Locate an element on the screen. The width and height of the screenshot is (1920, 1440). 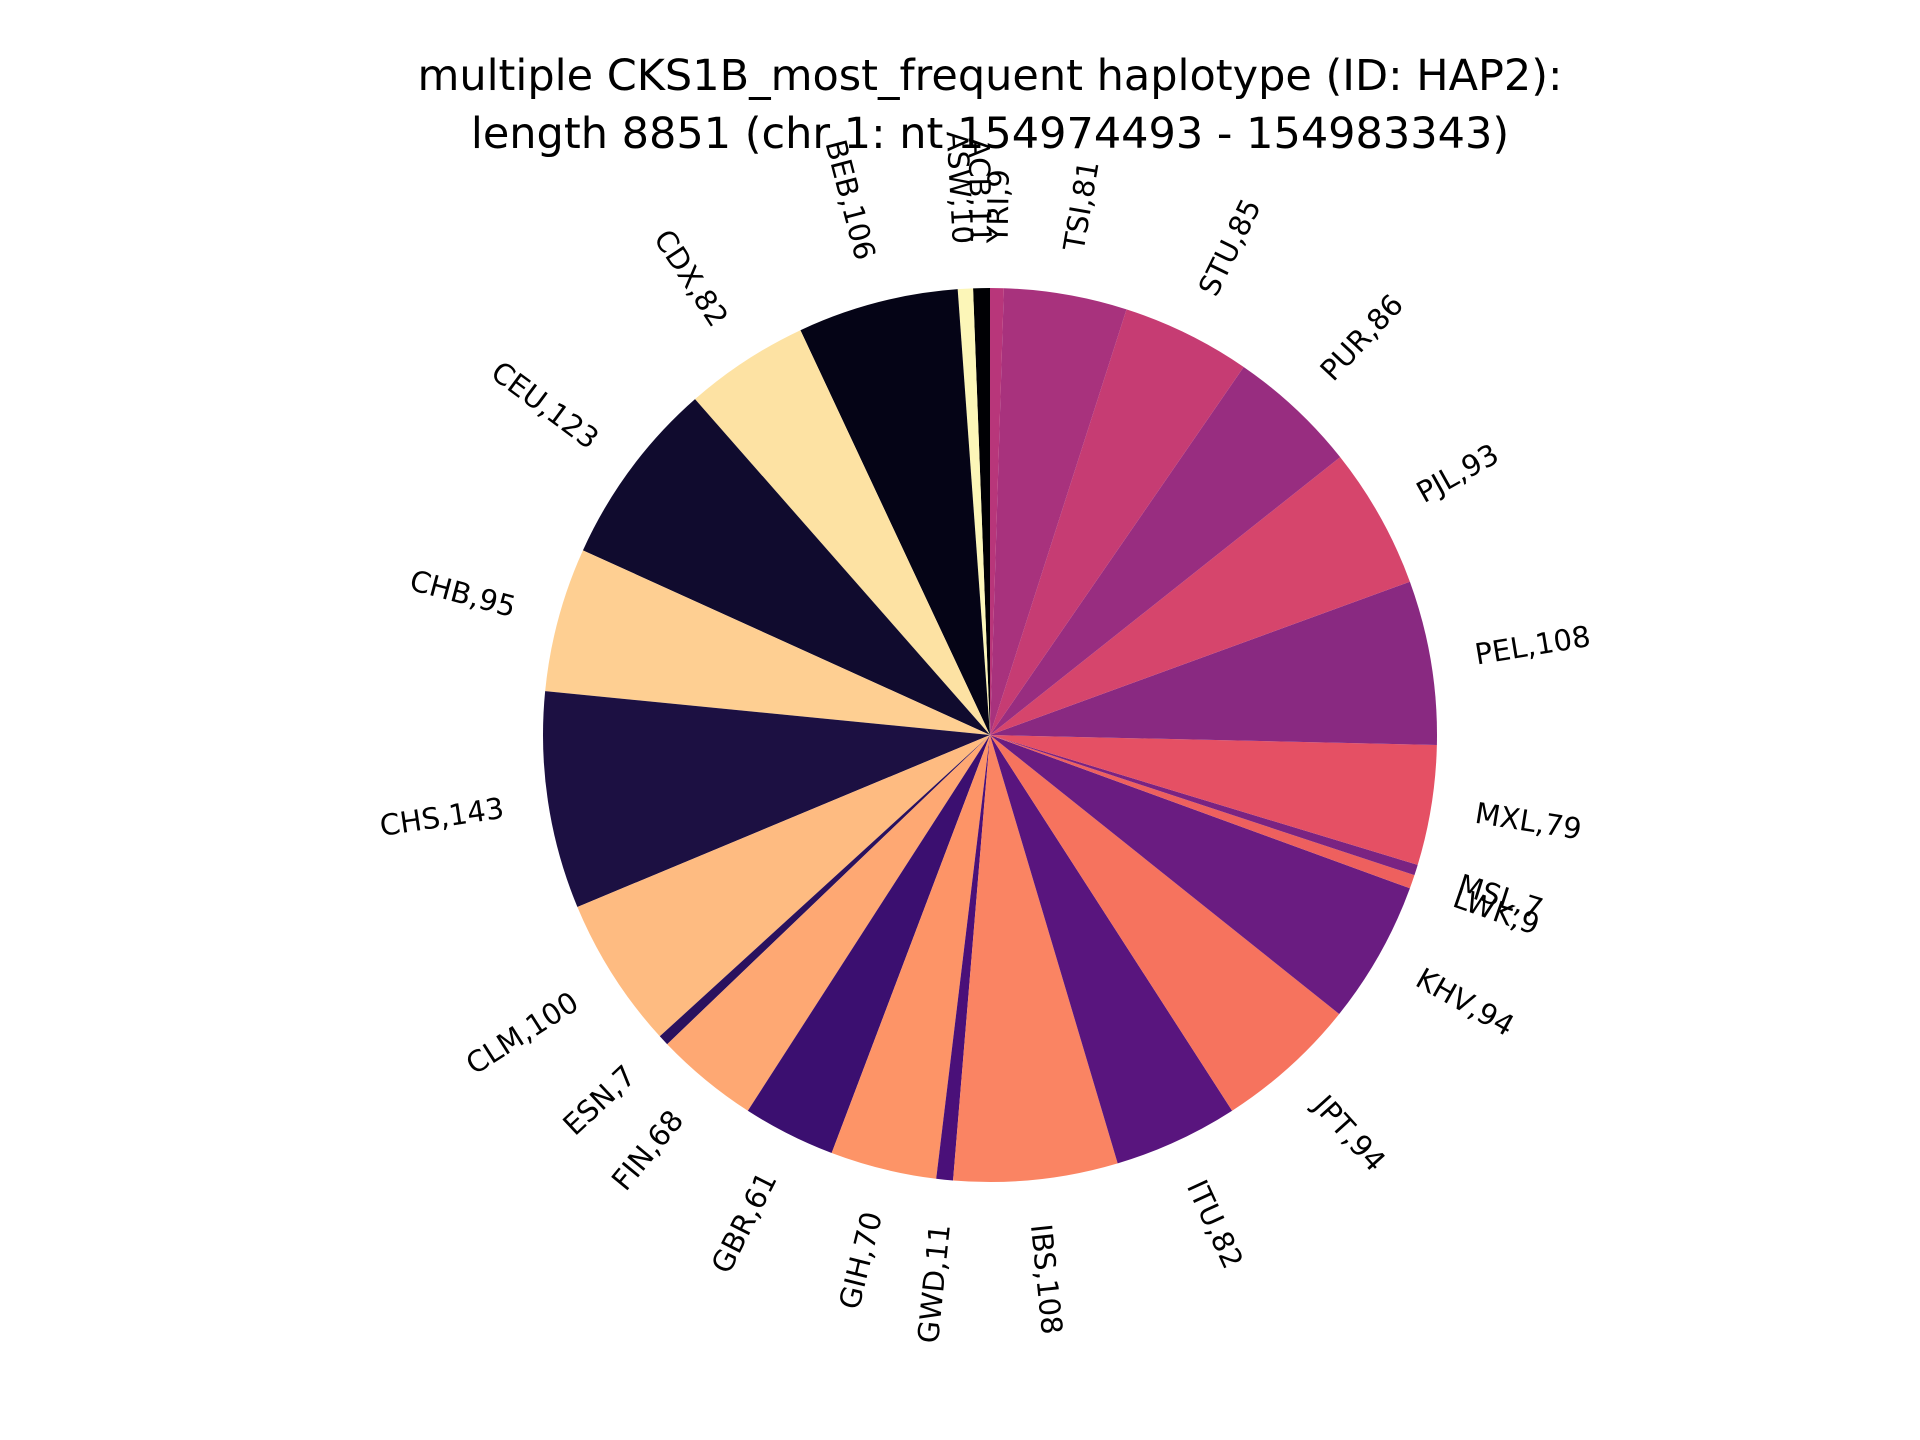
pie-slice-jpt is located at coordinates (1165, 923).